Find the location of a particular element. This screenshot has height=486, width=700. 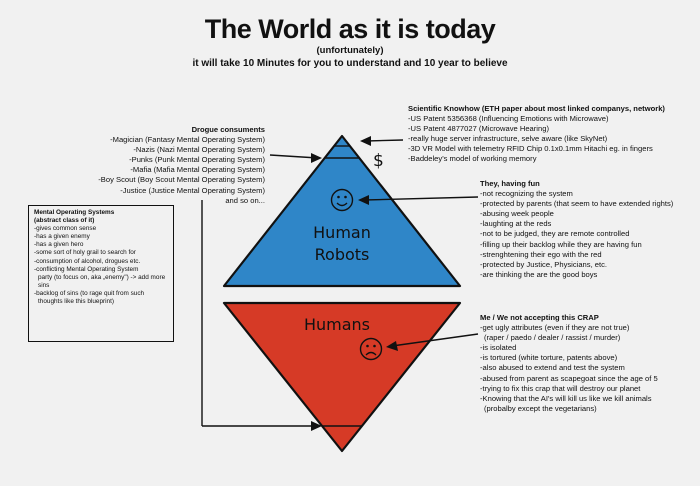

list-item: -strenghtening their ego with the red is located at coordinates (541, 254).